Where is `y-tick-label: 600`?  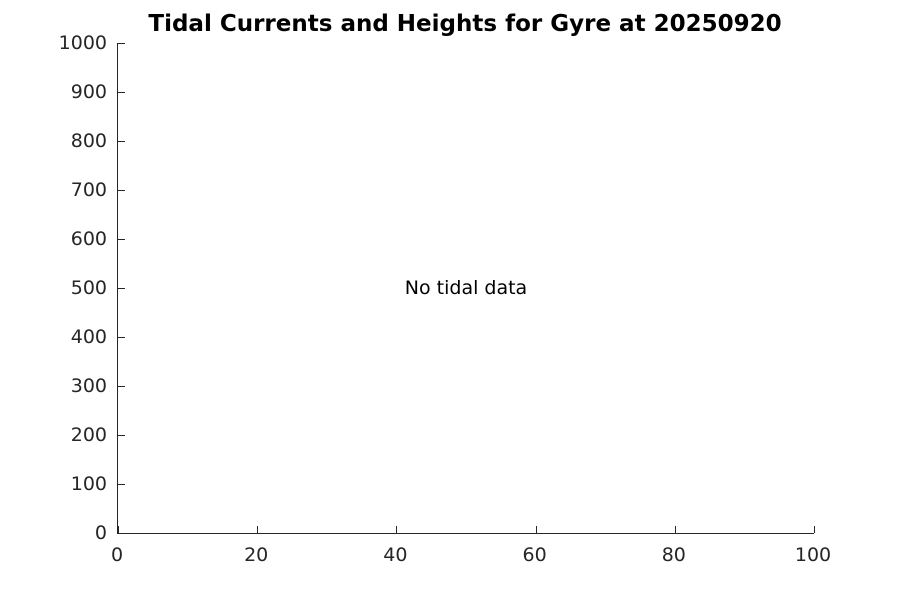 y-tick-label: 600 is located at coordinates (88, 239).